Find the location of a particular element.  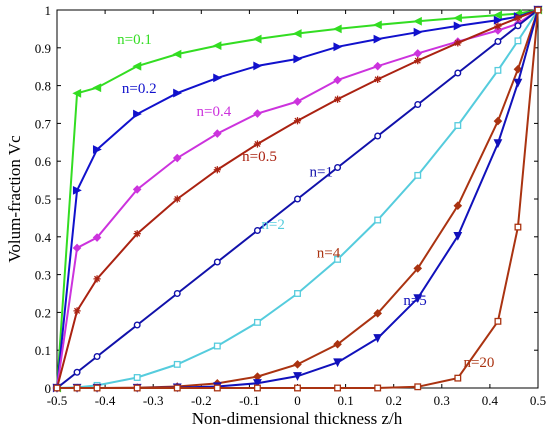

y-tick-label: 0.2 is located at coordinates (43, 312).